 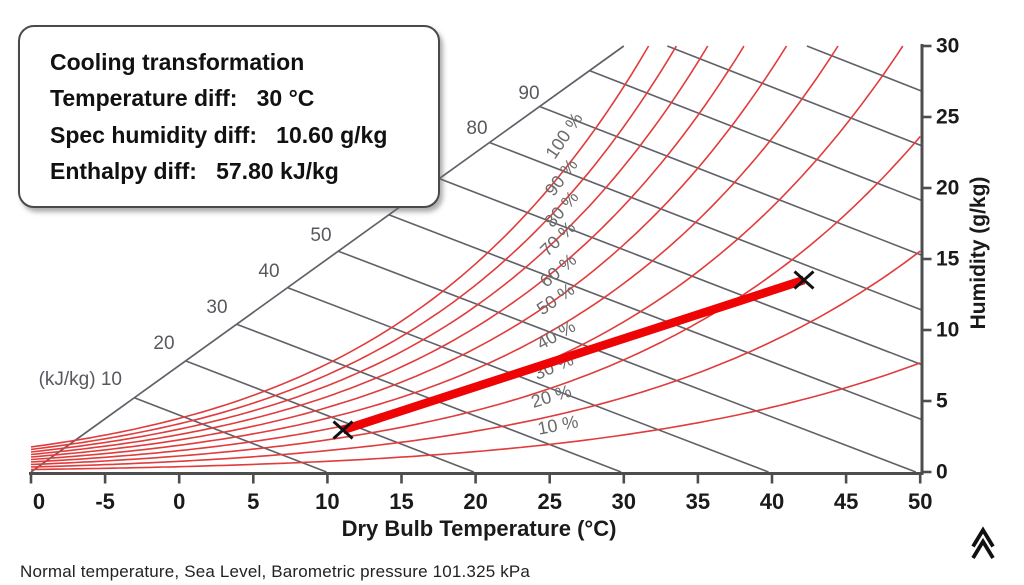 What do you see at coordinates (846, 501) in the screenshot?
I see `svg-text: 45` at bounding box center [846, 501].